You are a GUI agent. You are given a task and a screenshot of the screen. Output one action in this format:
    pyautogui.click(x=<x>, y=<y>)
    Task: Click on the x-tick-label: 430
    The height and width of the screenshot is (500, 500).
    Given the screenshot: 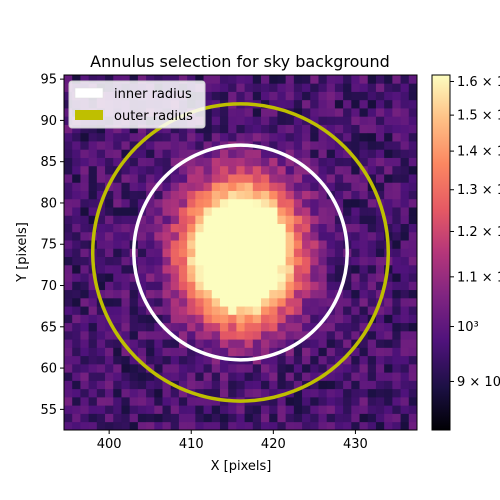 What is the action you would take?
    pyautogui.click(x=355, y=444)
    